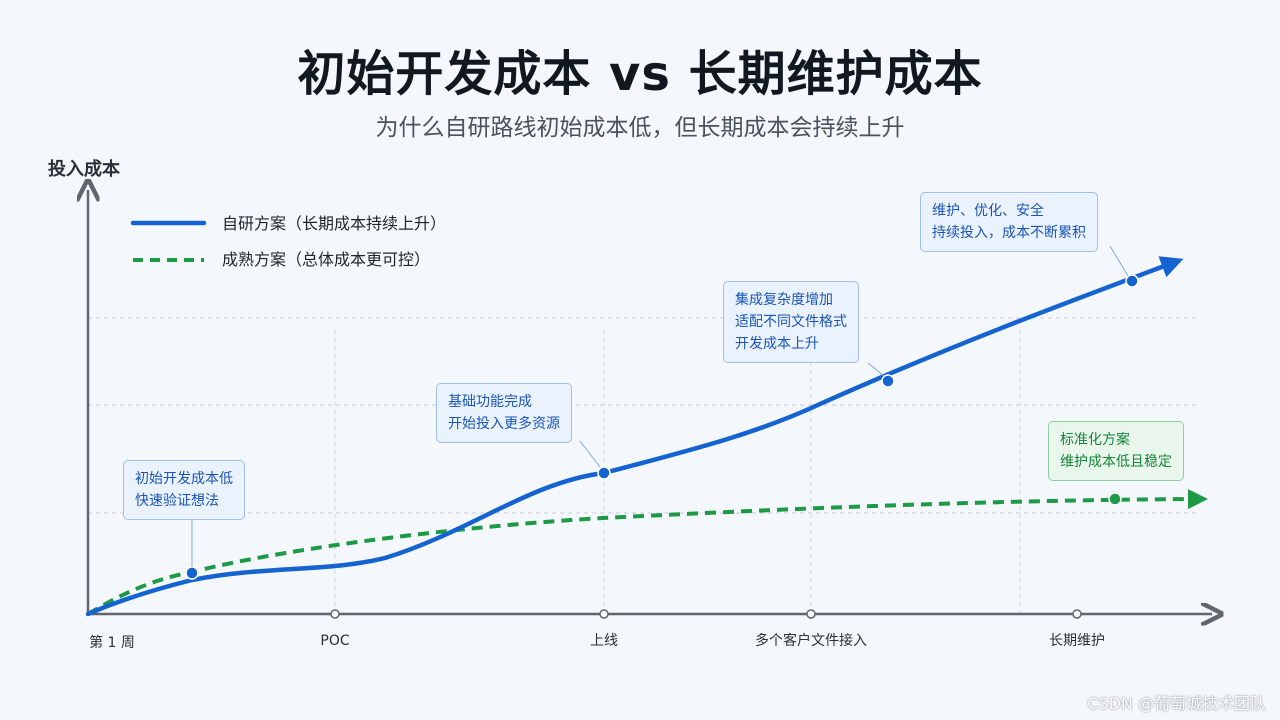 Image resolution: width=1280 pixels, height=720 pixels. Describe the element at coordinates (784, 300) in the screenshot. I see `annotation-text: 集成复杂度增加` at that location.